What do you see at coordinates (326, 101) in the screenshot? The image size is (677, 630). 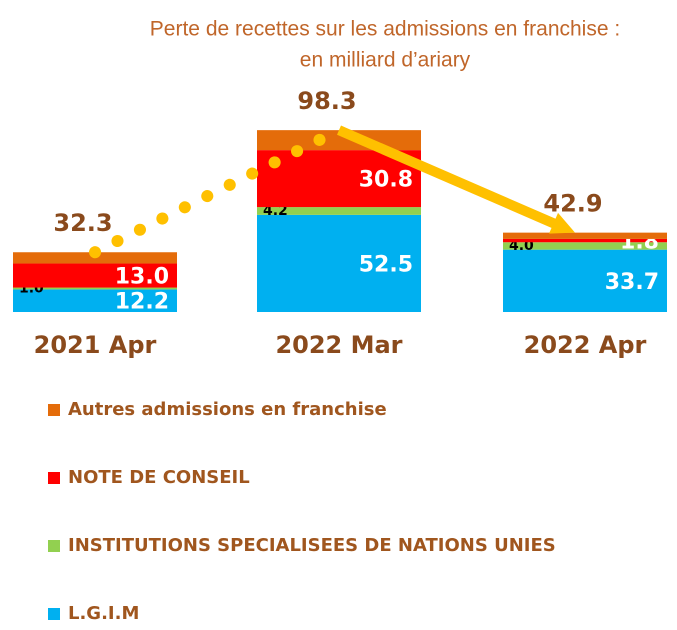 I see `total-label: 98.3` at bounding box center [326, 101].